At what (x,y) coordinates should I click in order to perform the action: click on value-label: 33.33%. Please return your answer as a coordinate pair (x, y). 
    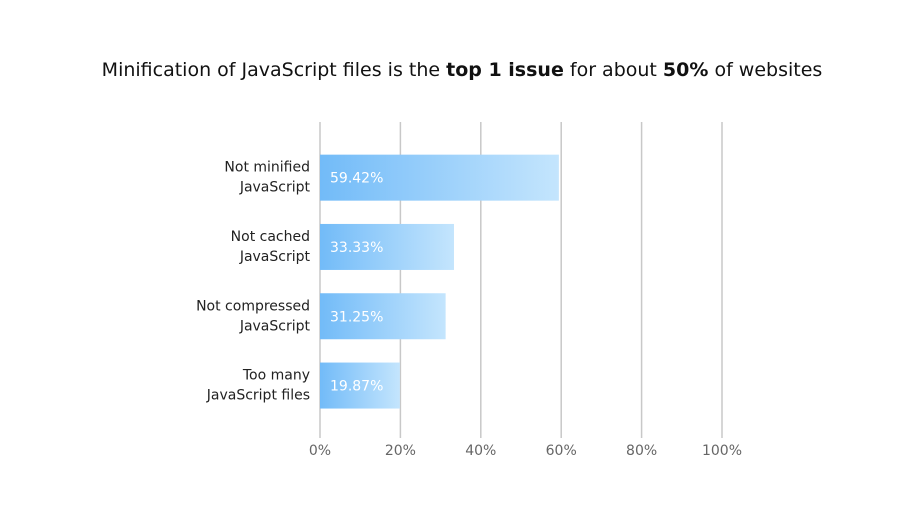
    Looking at the image, I should click on (356, 248).